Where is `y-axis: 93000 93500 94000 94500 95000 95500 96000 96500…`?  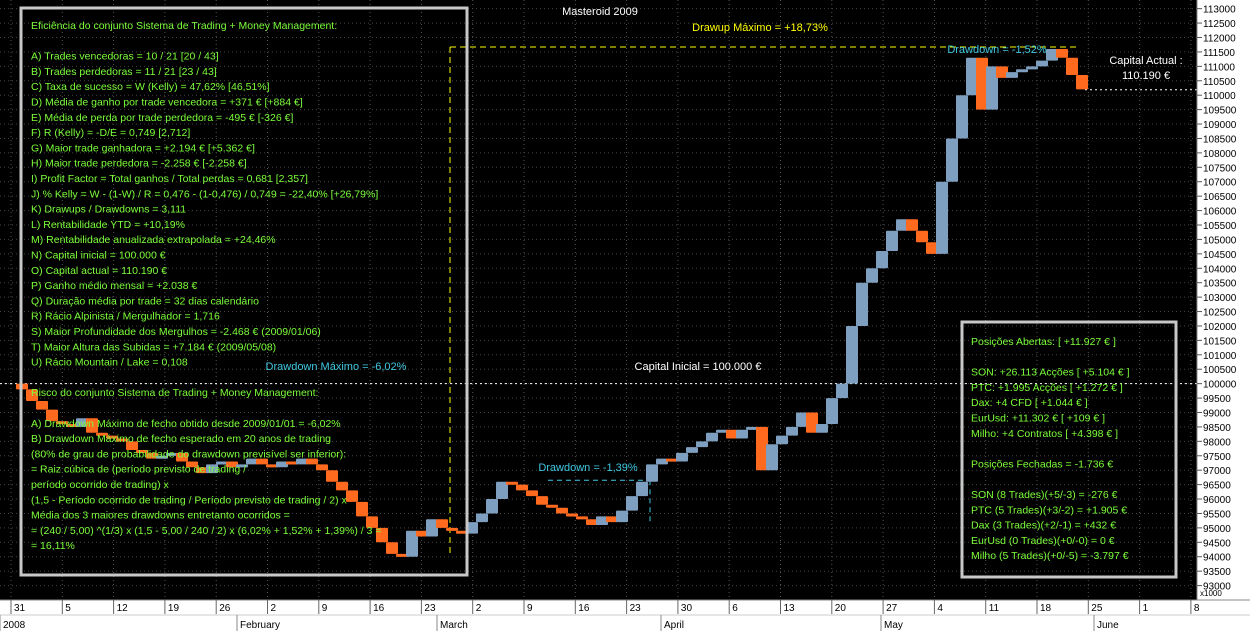 y-axis: 93000 93500 94000 94500 95000 95500 96000 96500… is located at coordinates (1217, 299).